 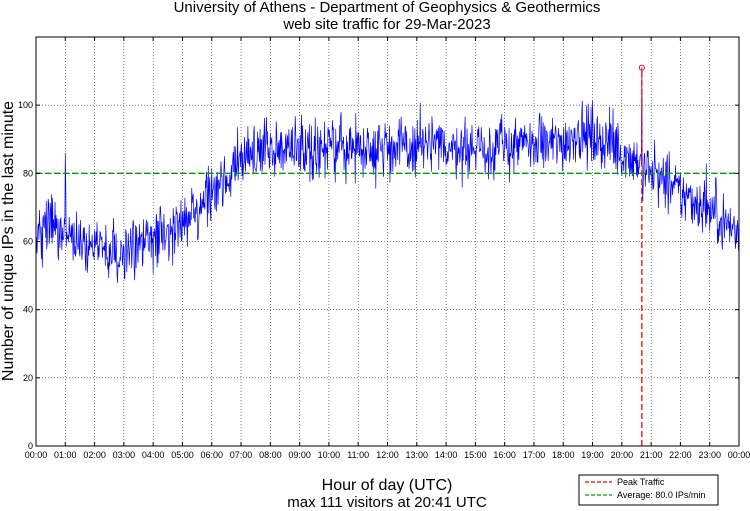 I want to click on y-tick-label: 100, so click(x=25, y=105).